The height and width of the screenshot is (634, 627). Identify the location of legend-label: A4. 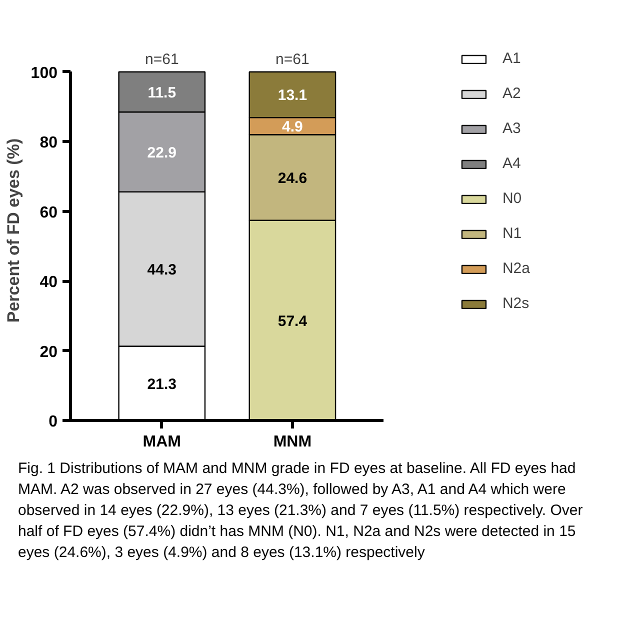
(512, 163).